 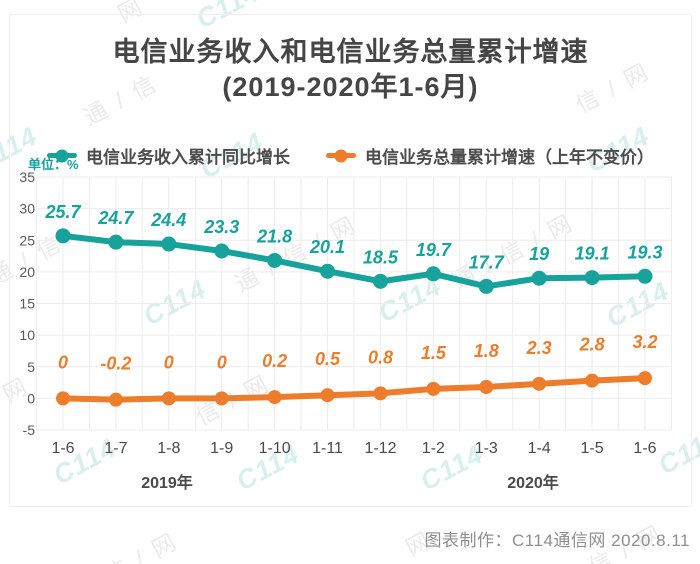 I want to click on legend-marker-revenue-icon, so click(x=62, y=155).